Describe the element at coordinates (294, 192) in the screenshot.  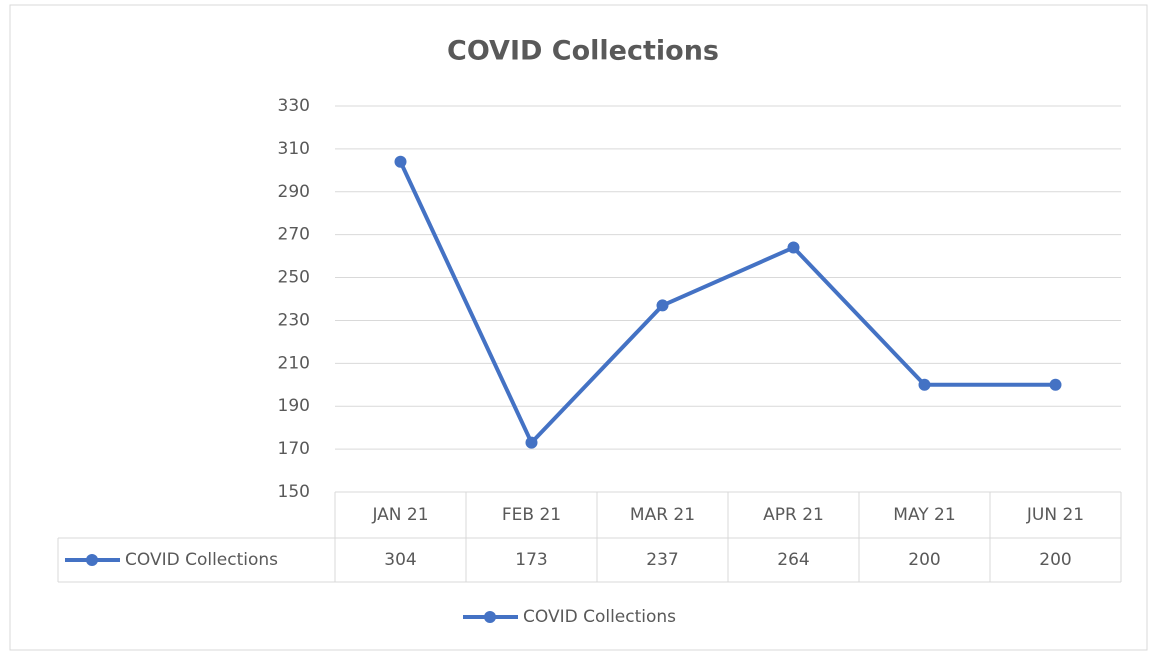
I see `y-tick-label: 290` at that location.